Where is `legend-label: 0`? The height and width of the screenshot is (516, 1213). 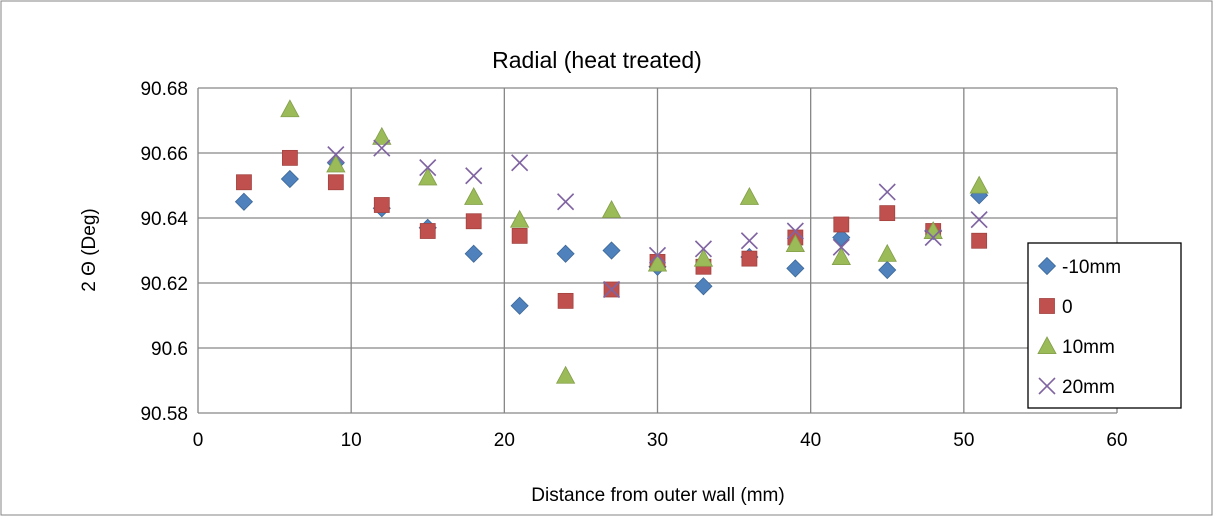 legend-label: 0 is located at coordinates (1067, 307).